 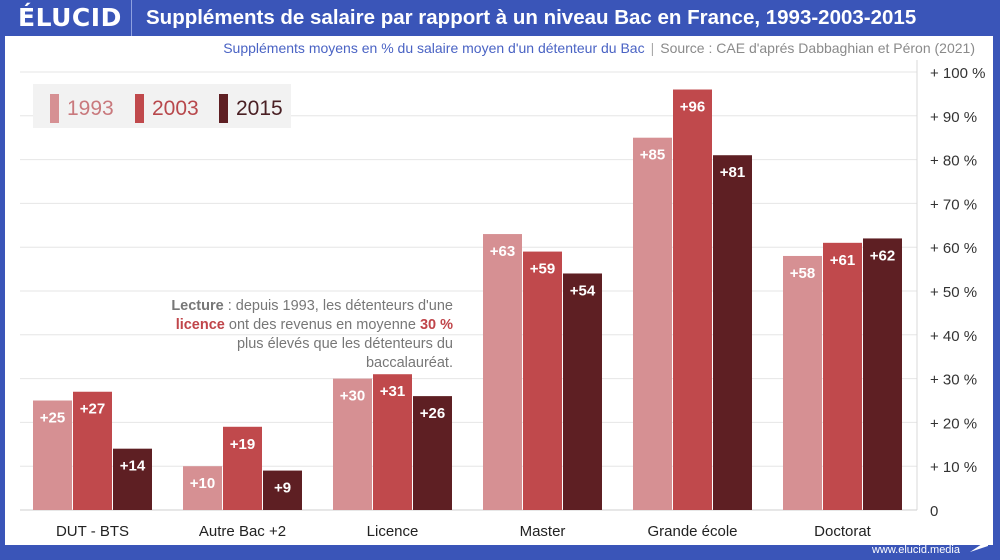 I want to click on data-label: +19, so click(x=242, y=444).